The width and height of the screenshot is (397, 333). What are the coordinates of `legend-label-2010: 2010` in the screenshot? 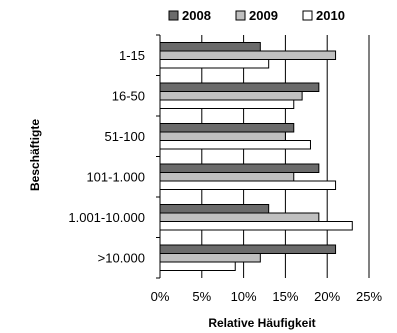 It's located at (330, 15).